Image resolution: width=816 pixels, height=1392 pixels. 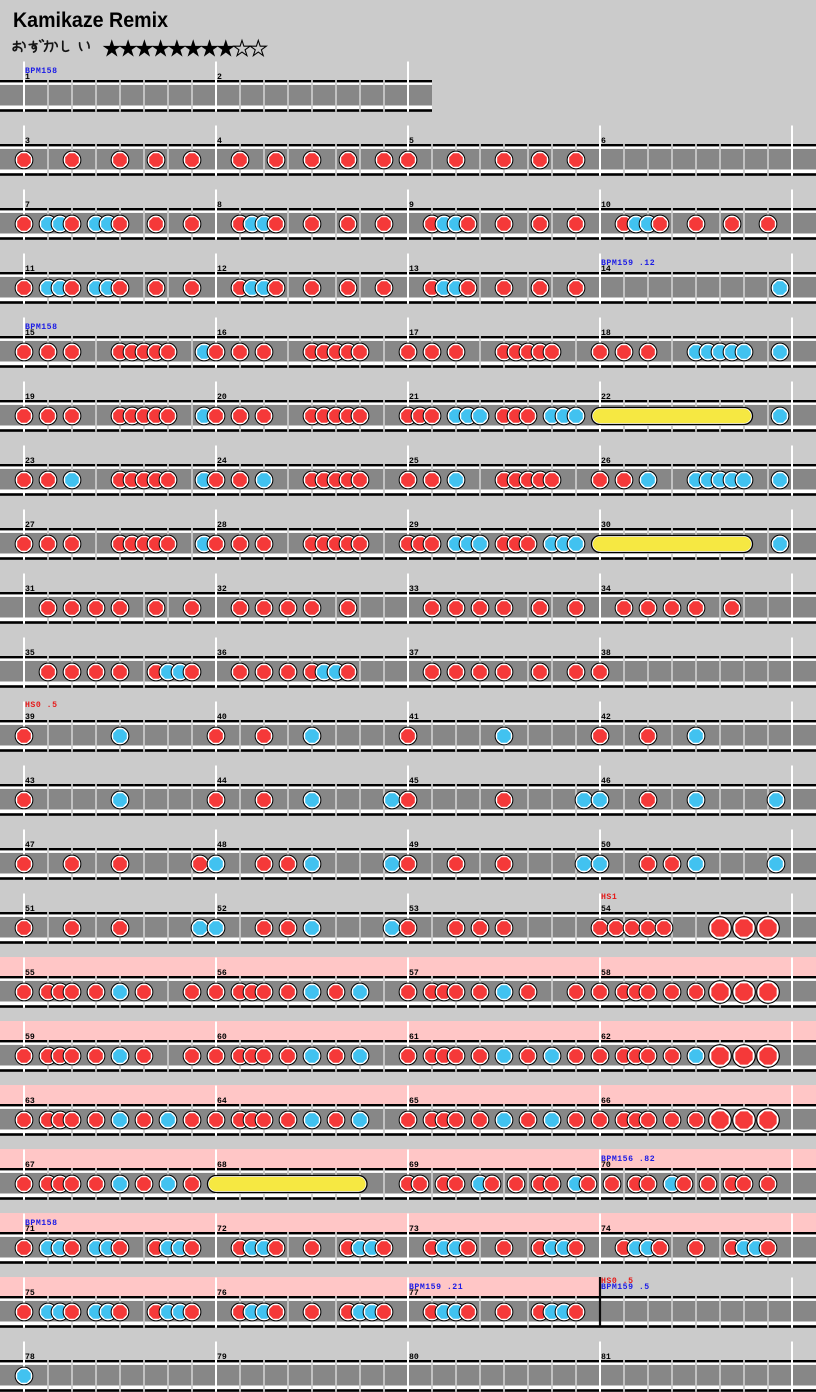 What do you see at coordinates (222, 1229) in the screenshot?
I see `svg-text: 72` at bounding box center [222, 1229].